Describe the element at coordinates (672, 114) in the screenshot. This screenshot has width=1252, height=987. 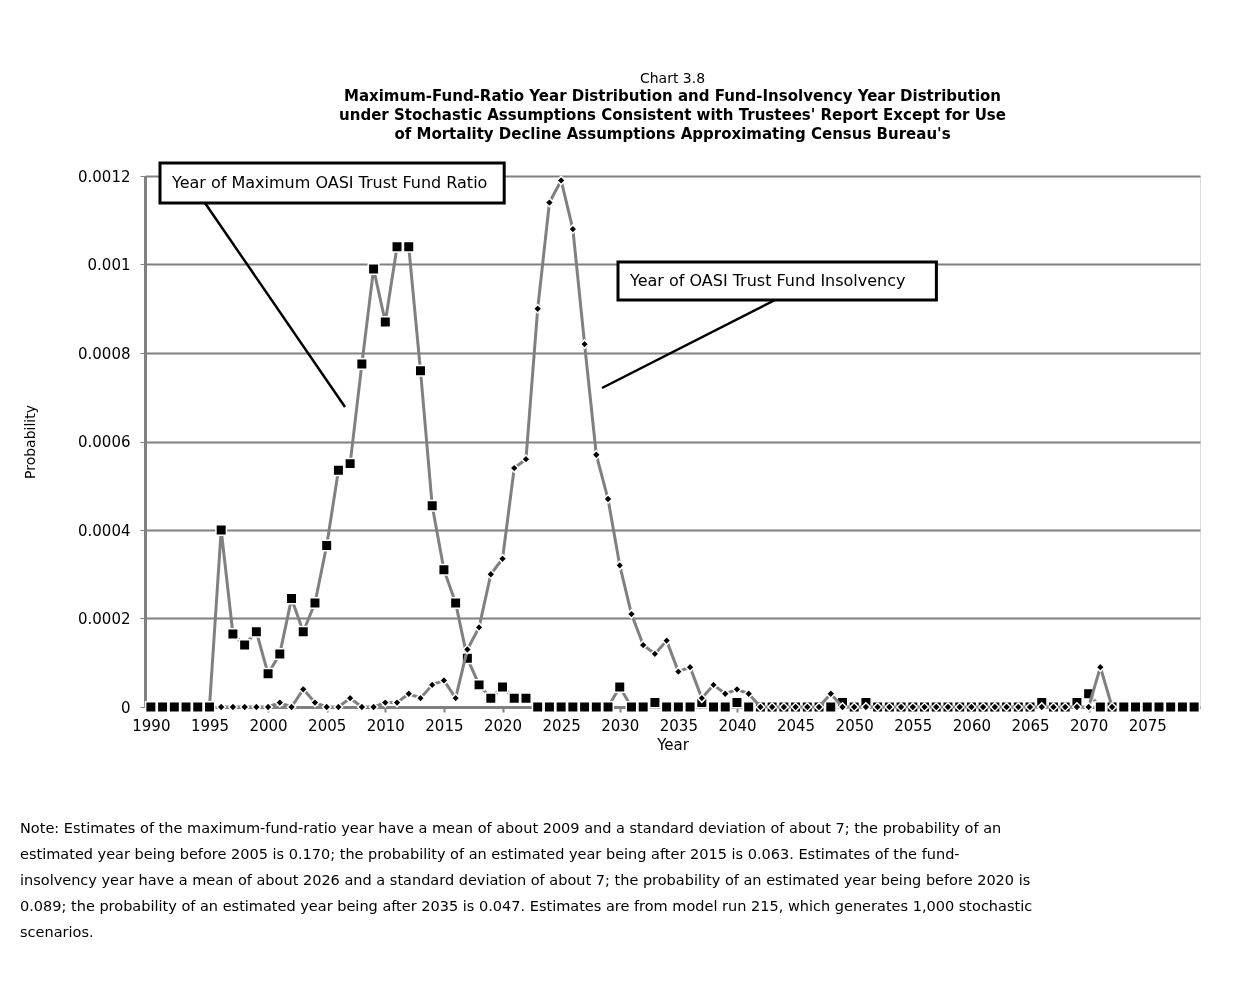
I see `chart-subtitle: Maximum-Fund-Ratio Year Distribution and Fund-Insolvency Year Distribution under Stochastic Assumptions Consistent with Trustees' Report Except for Use of Mortality Decline Assumptions Approximating Census Bureau's` at that location.